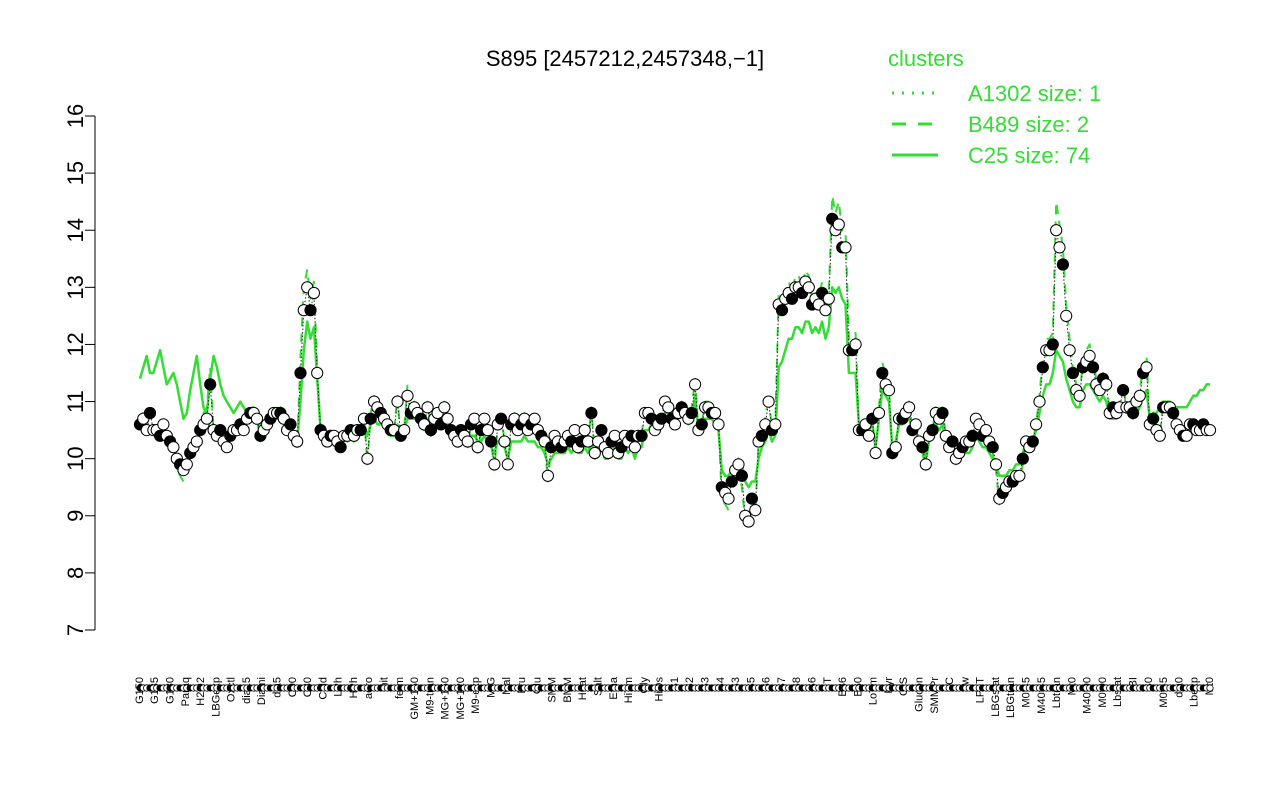 Image resolution: width=1280 pixels, height=800 pixels. I want to click on legend-label: A1302 size: 1, so click(1034, 93).